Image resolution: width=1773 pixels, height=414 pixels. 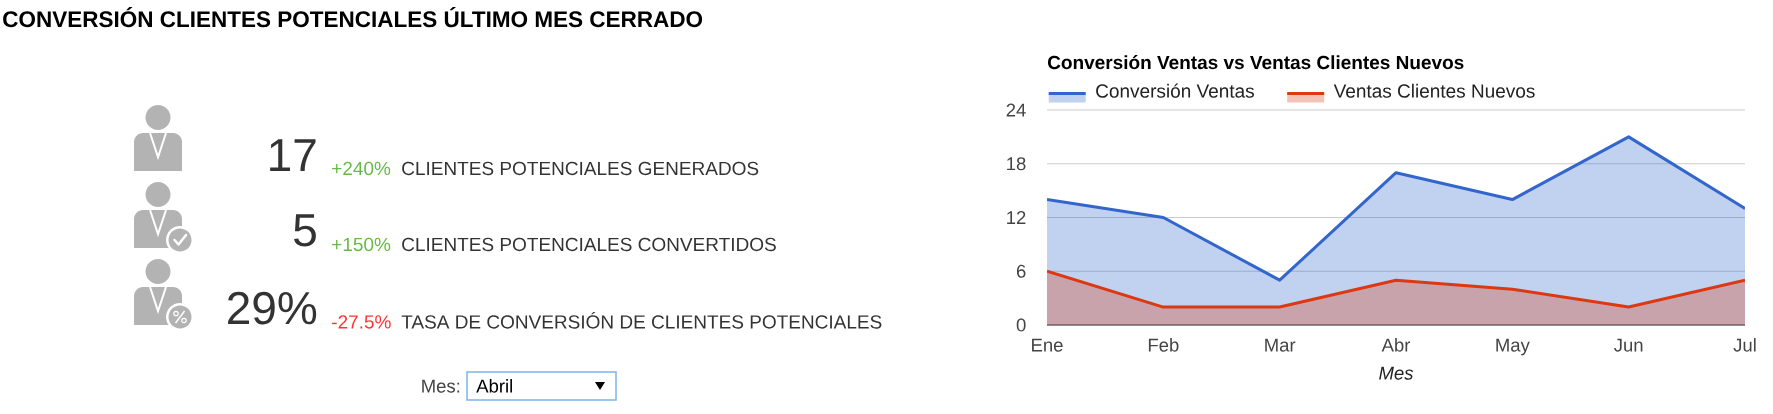 I want to click on y-tick-label: 18, so click(x=1016, y=164).